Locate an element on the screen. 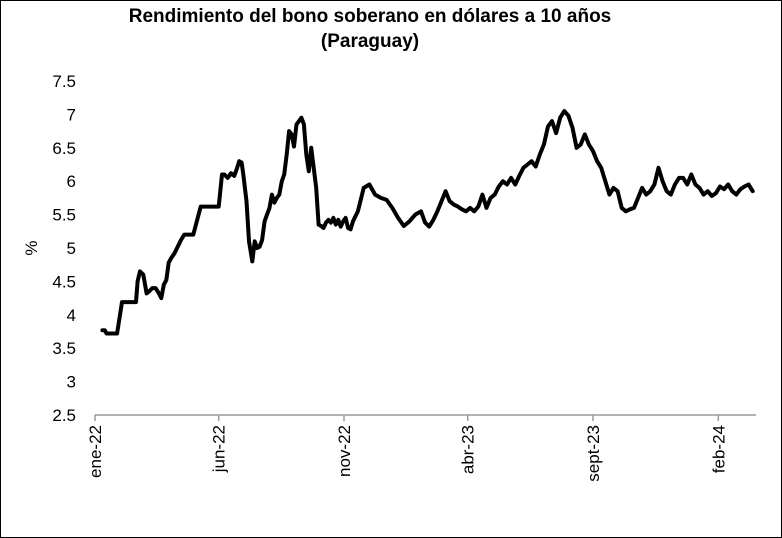 This screenshot has width=782, height=538. x-tick-label: sept-23 is located at coordinates (593, 453).